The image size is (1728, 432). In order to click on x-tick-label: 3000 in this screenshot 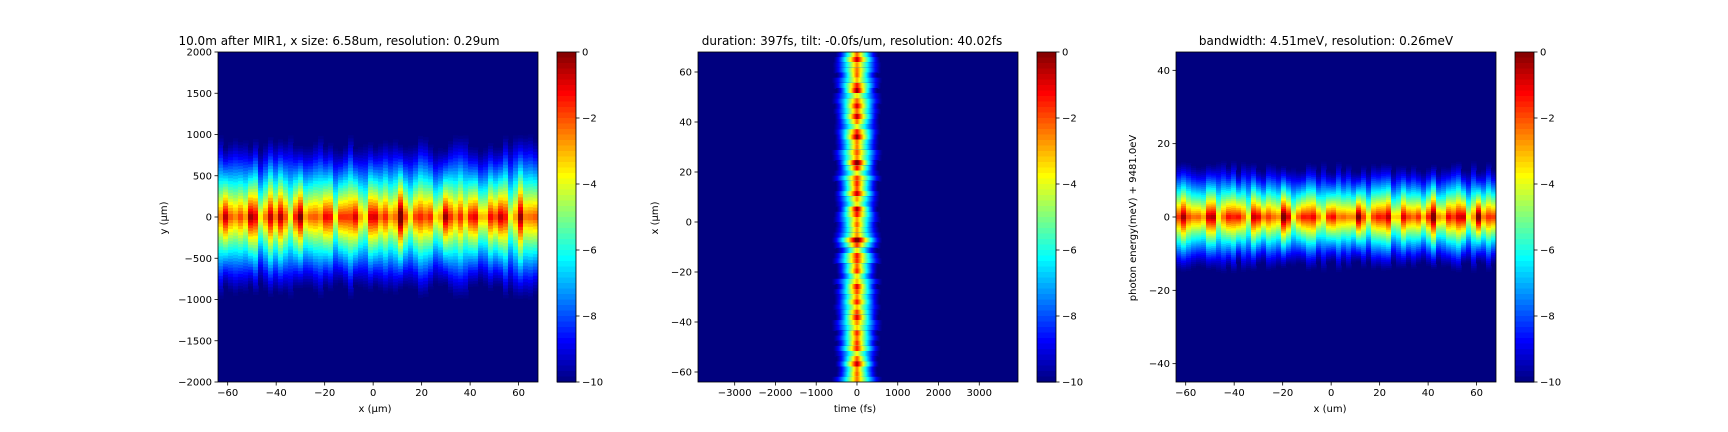, I will do `click(979, 393)`.